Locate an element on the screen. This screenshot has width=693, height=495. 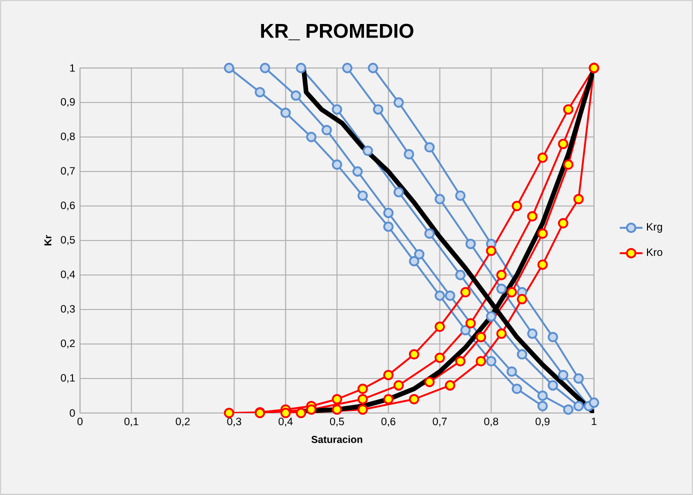
y-axis-title: Kr is located at coordinates (48, 240).